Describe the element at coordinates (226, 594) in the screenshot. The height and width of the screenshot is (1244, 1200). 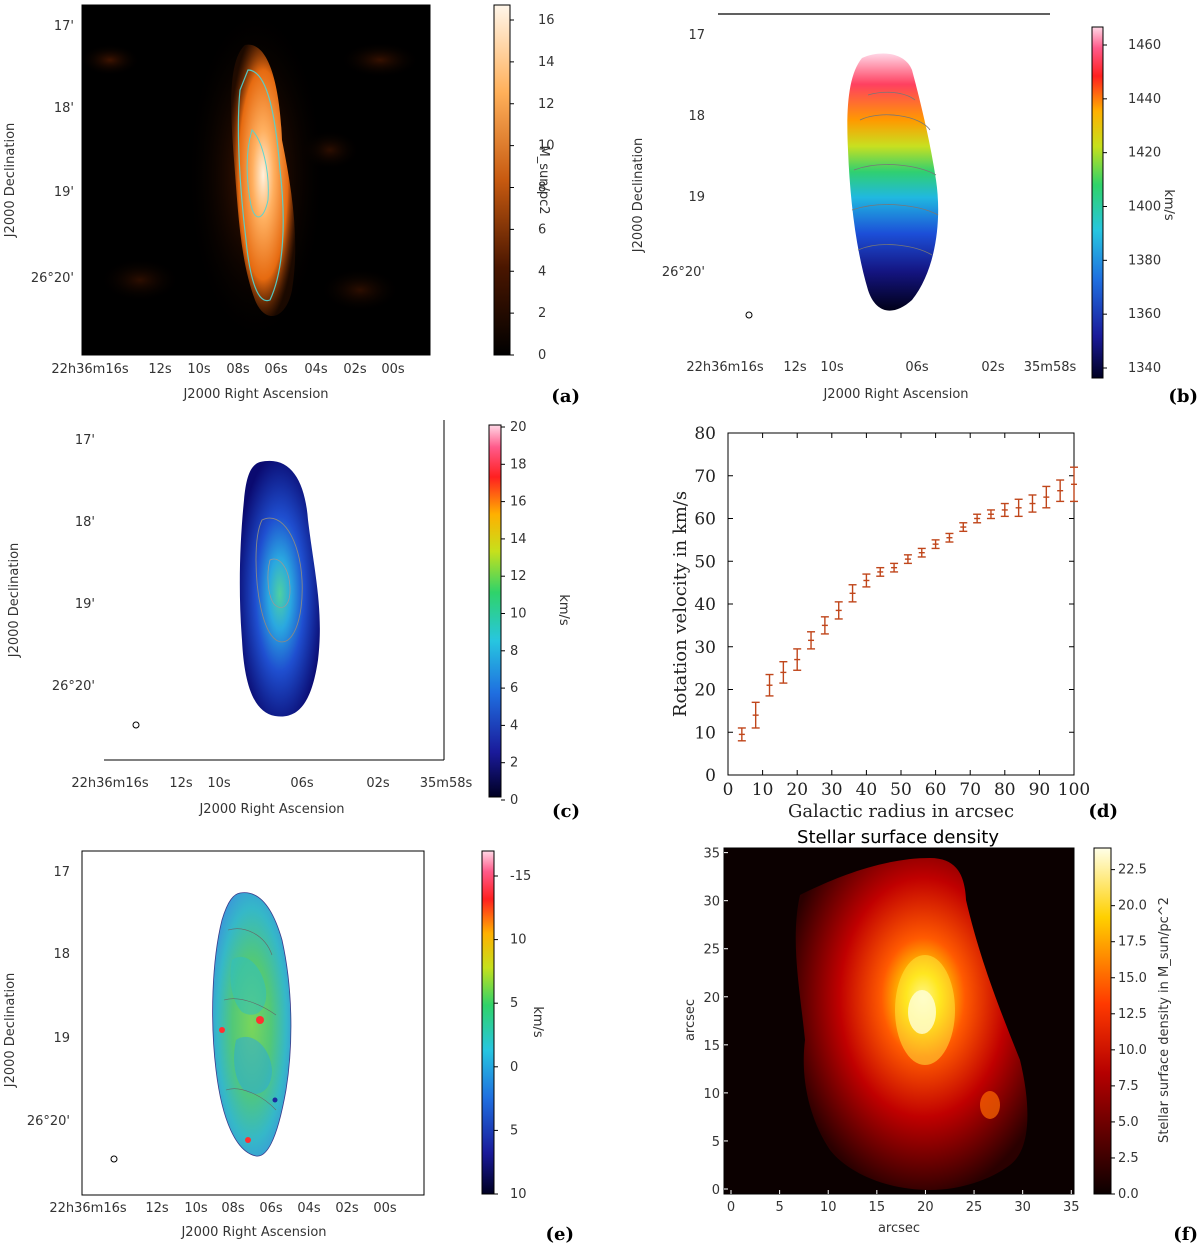
I see `panel-c-galaxy-map` at that location.